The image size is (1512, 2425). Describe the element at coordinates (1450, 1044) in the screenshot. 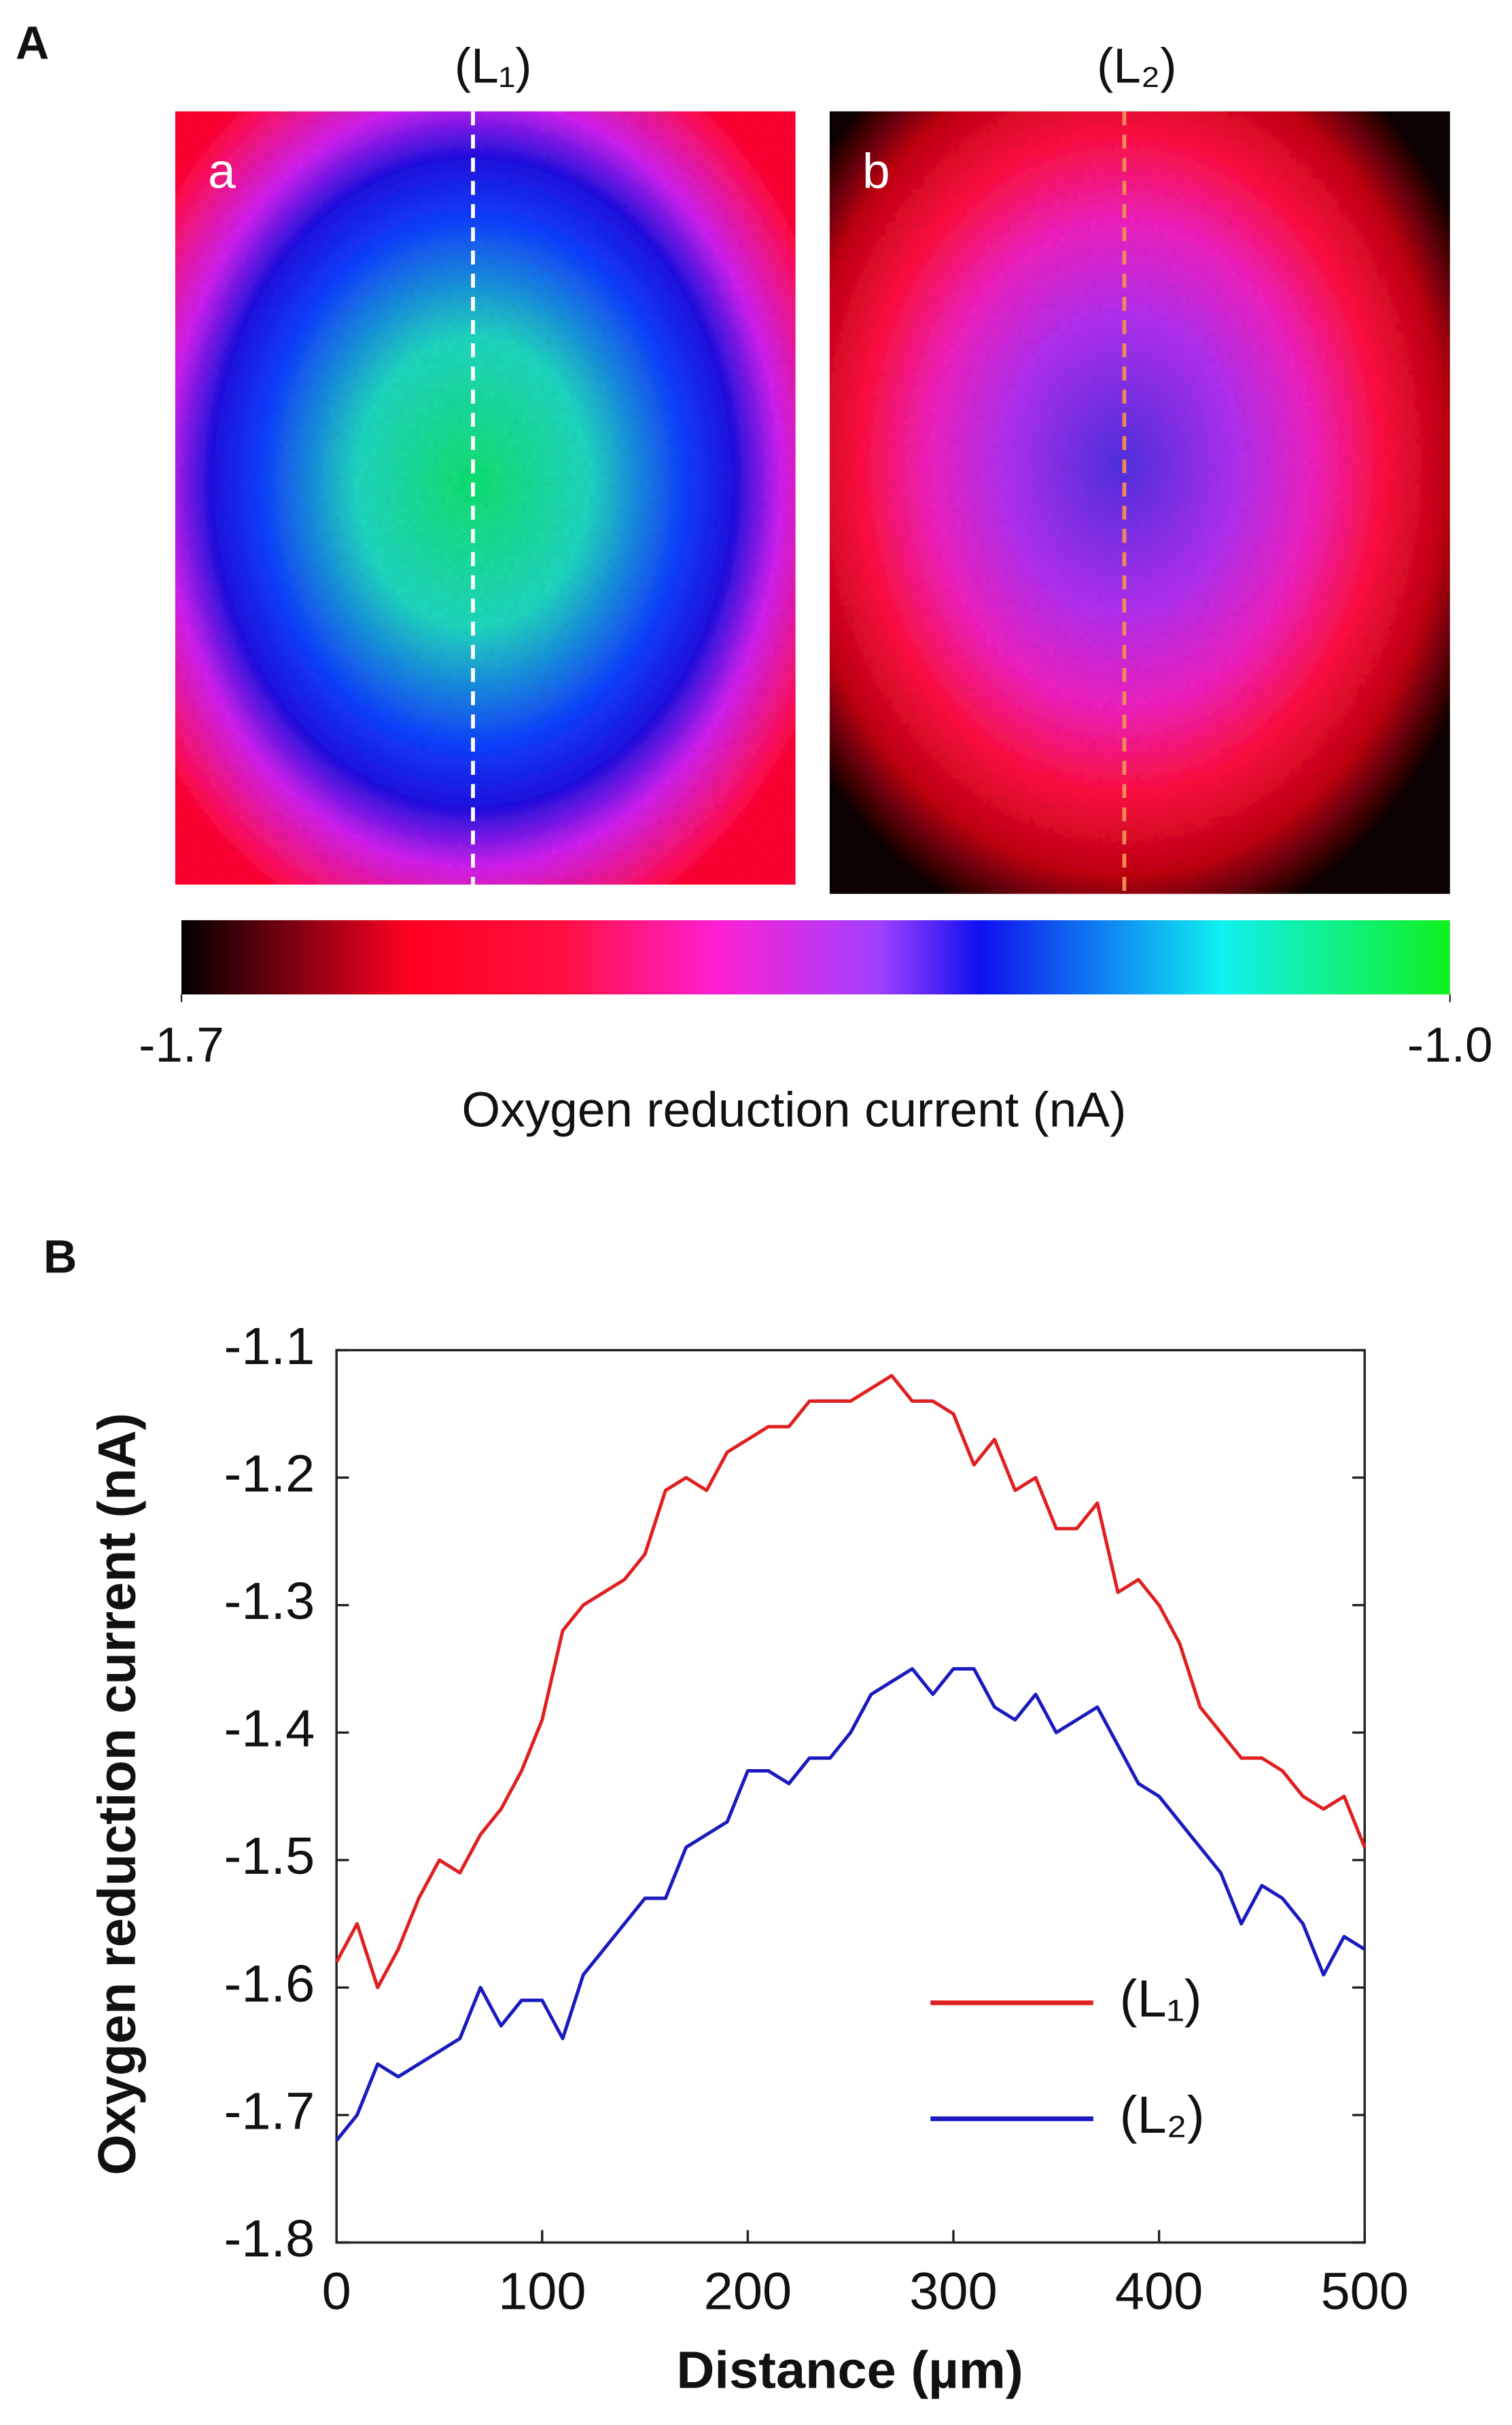

I see `colorbar-tick-label: -1.0` at that location.